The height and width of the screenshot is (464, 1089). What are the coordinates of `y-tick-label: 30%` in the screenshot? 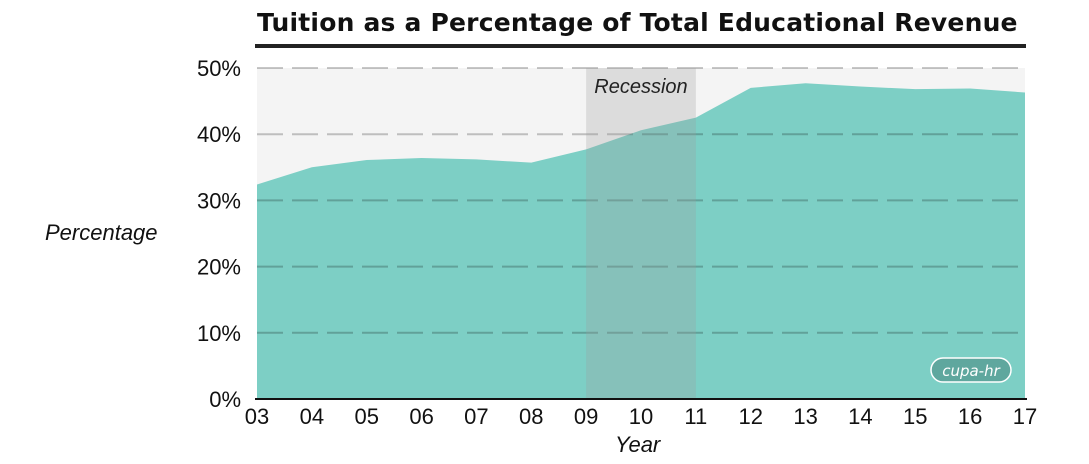 It's located at (219, 200).